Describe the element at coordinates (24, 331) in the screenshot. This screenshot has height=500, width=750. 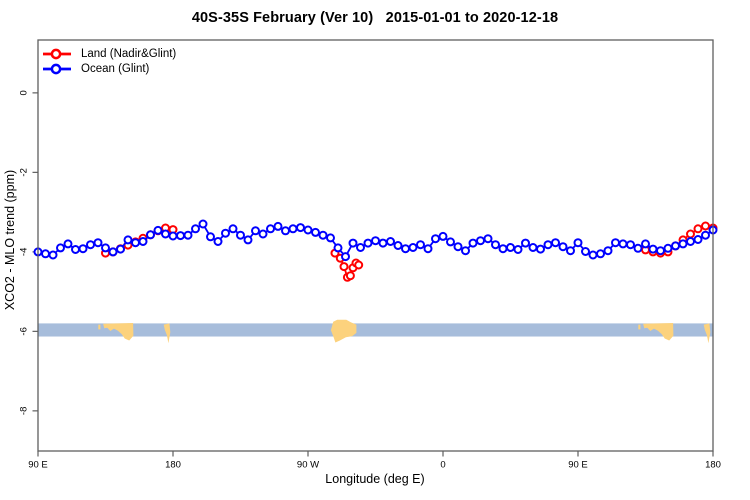
I see `y-tick-label: -6` at that location.